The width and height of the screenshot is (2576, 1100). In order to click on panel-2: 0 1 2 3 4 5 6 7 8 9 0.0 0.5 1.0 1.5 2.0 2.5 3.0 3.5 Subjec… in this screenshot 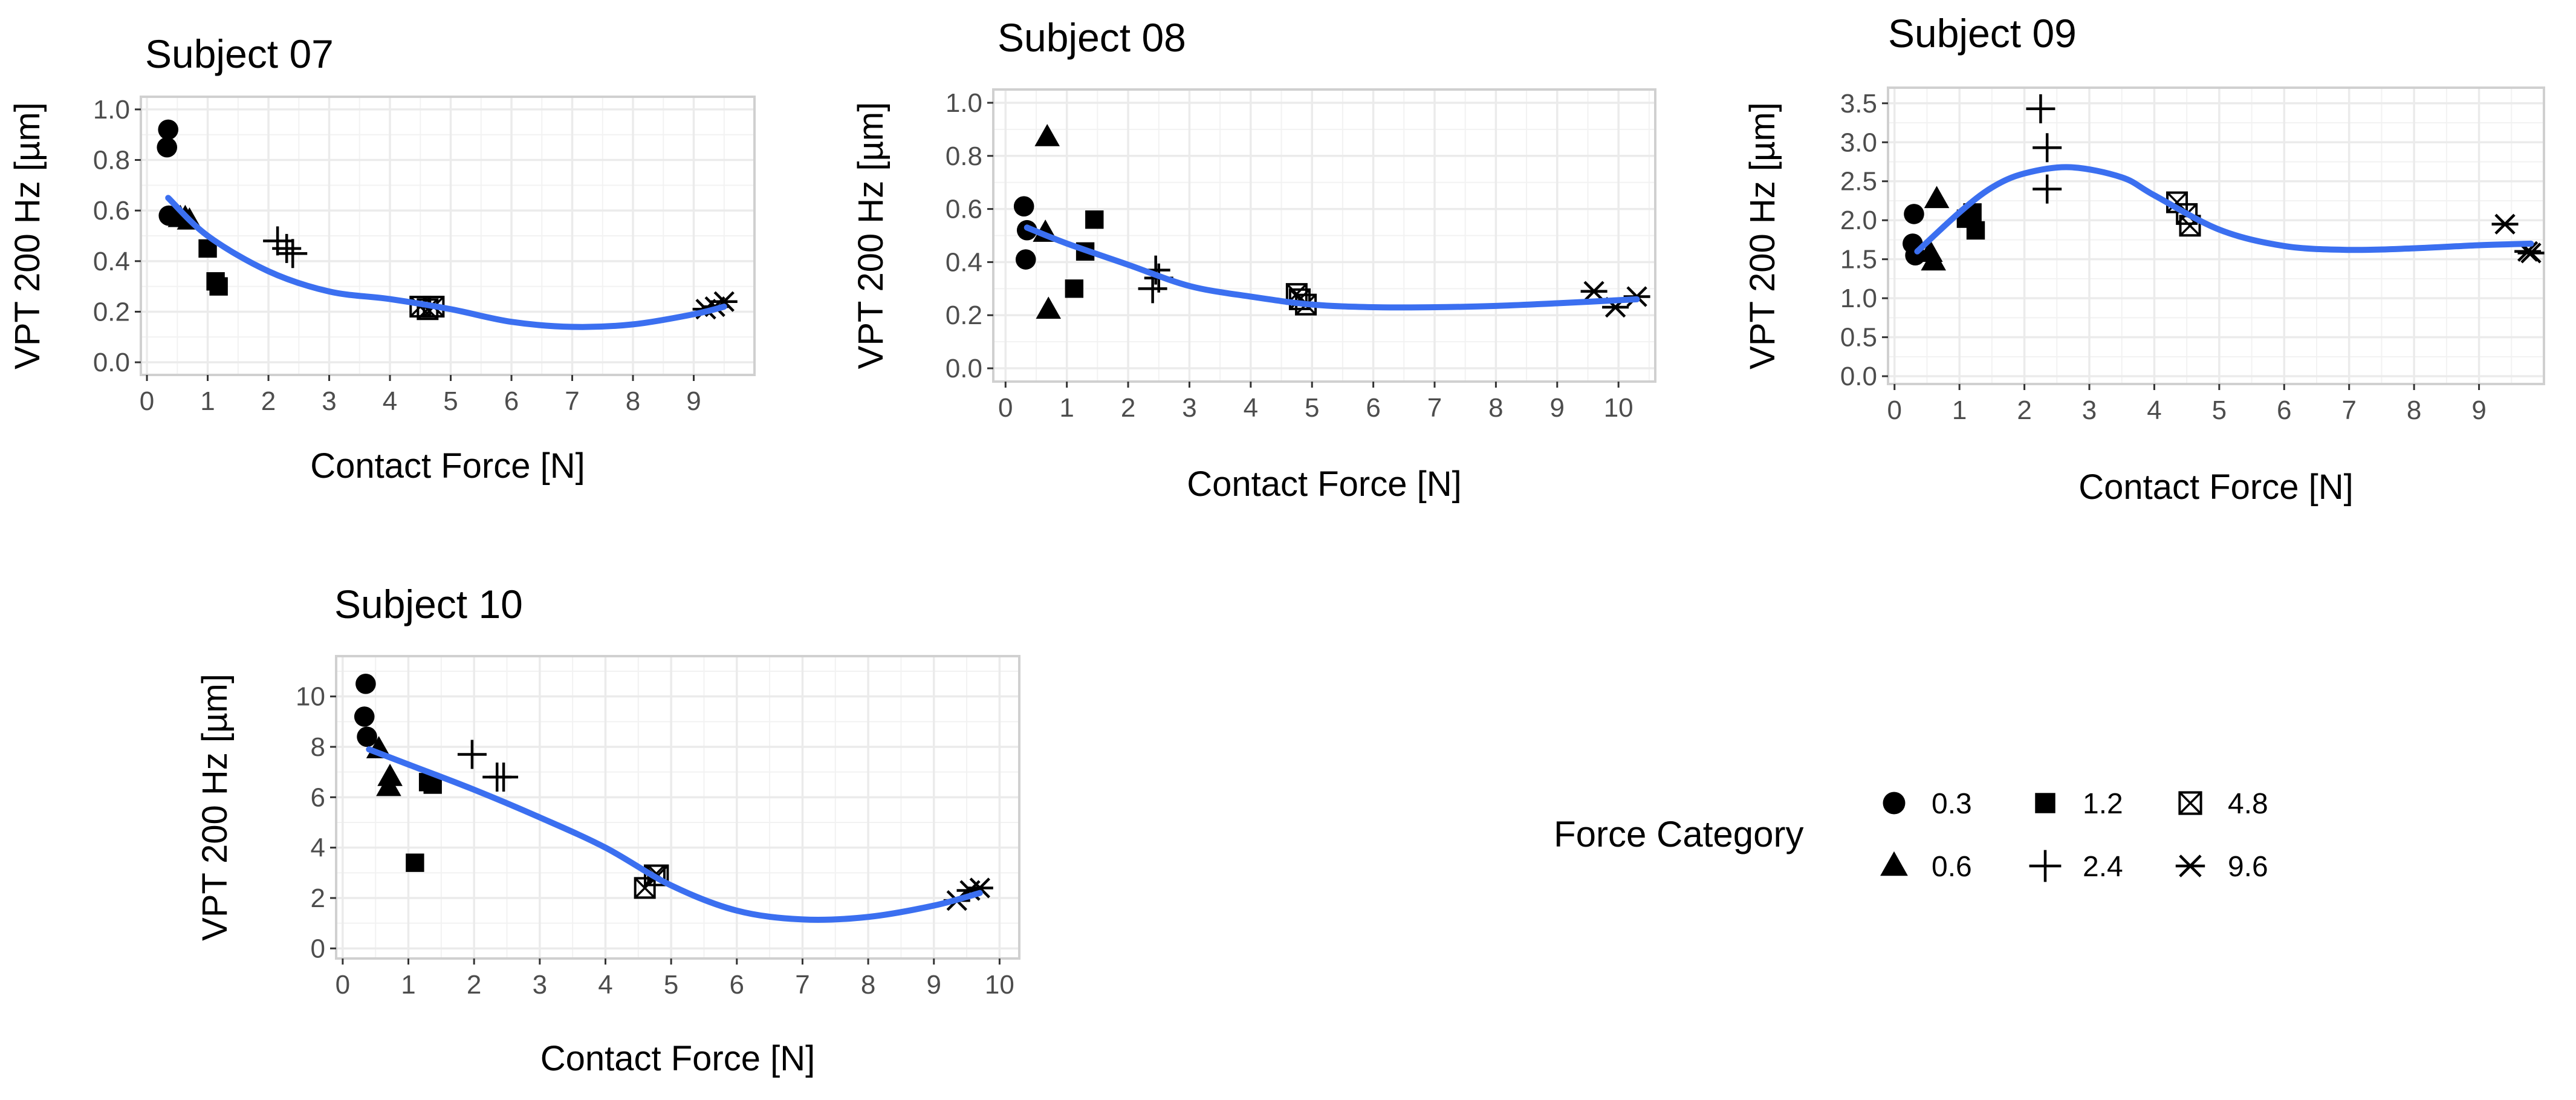, I will do `click(2144, 259)`.